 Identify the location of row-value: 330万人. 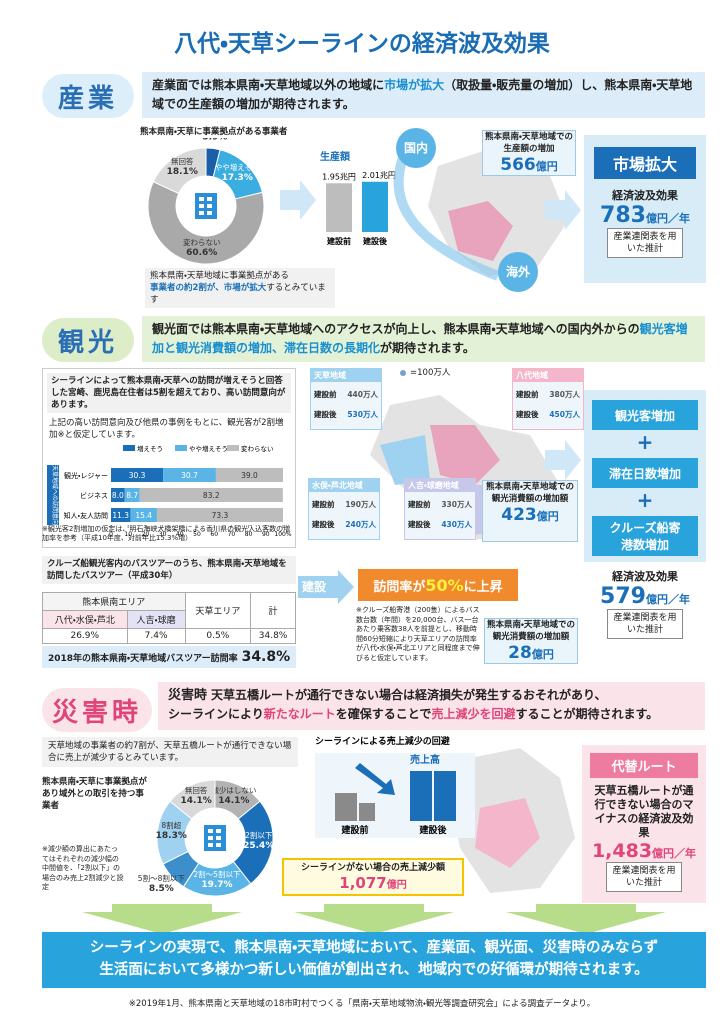
(456, 504).